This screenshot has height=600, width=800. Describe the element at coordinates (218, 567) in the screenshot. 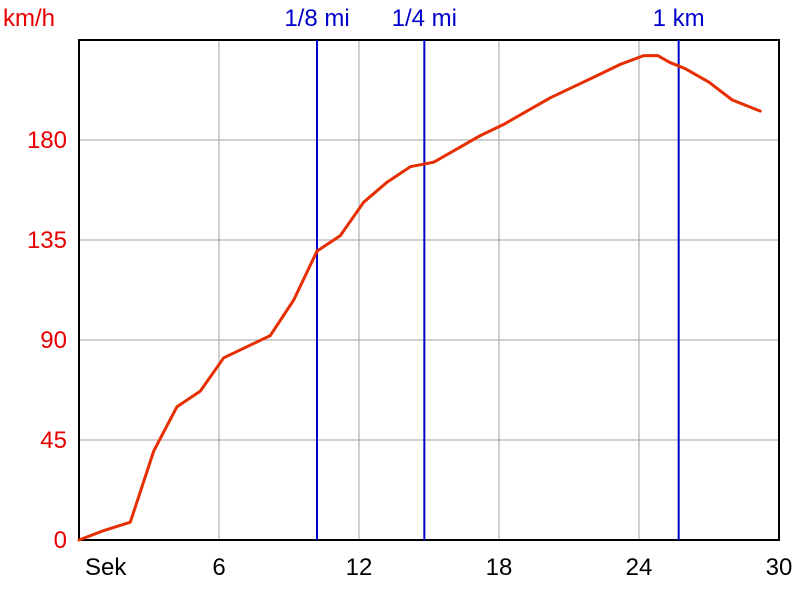

I see `x-tick-label-0: 6` at that location.